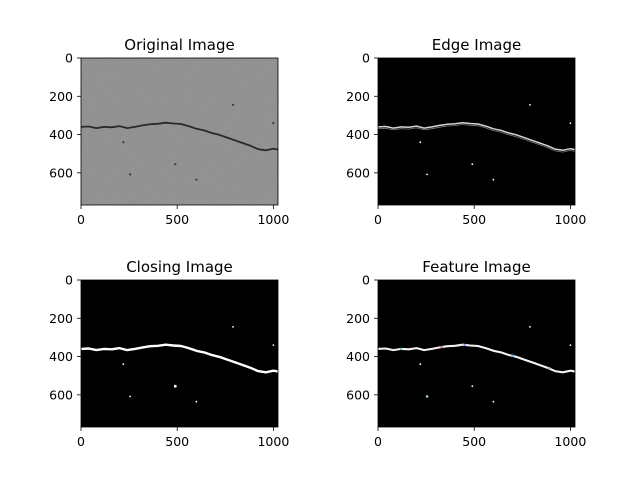 This screenshot has width=640, height=480. Describe the element at coordinates (179, 267) in the screenshot. I see `panel-title: Closing Image` at that location.